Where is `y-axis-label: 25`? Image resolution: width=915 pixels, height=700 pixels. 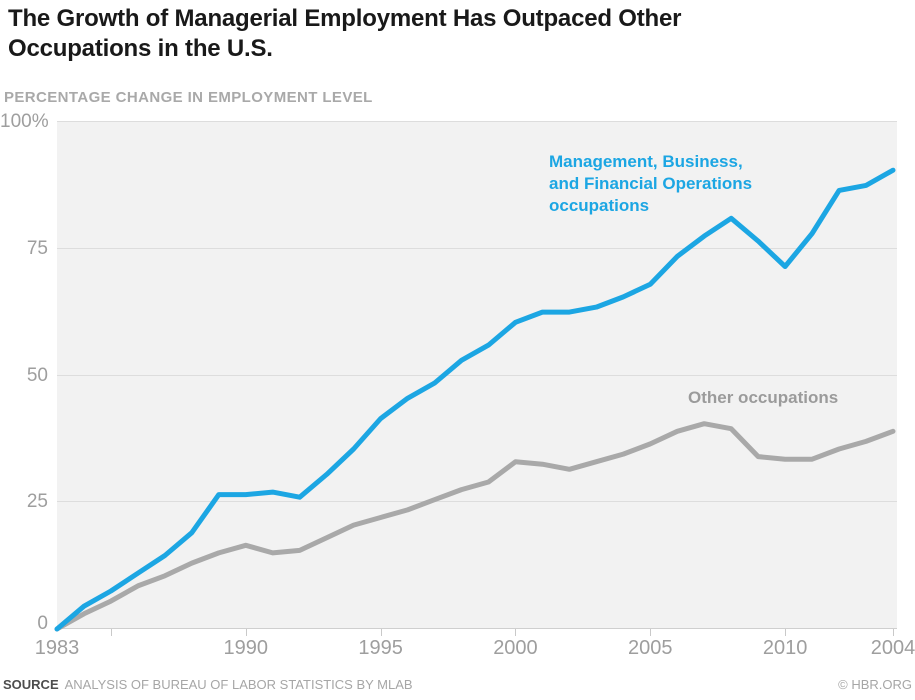 y-axis-label: 25 is located at coordinates (37, 502).